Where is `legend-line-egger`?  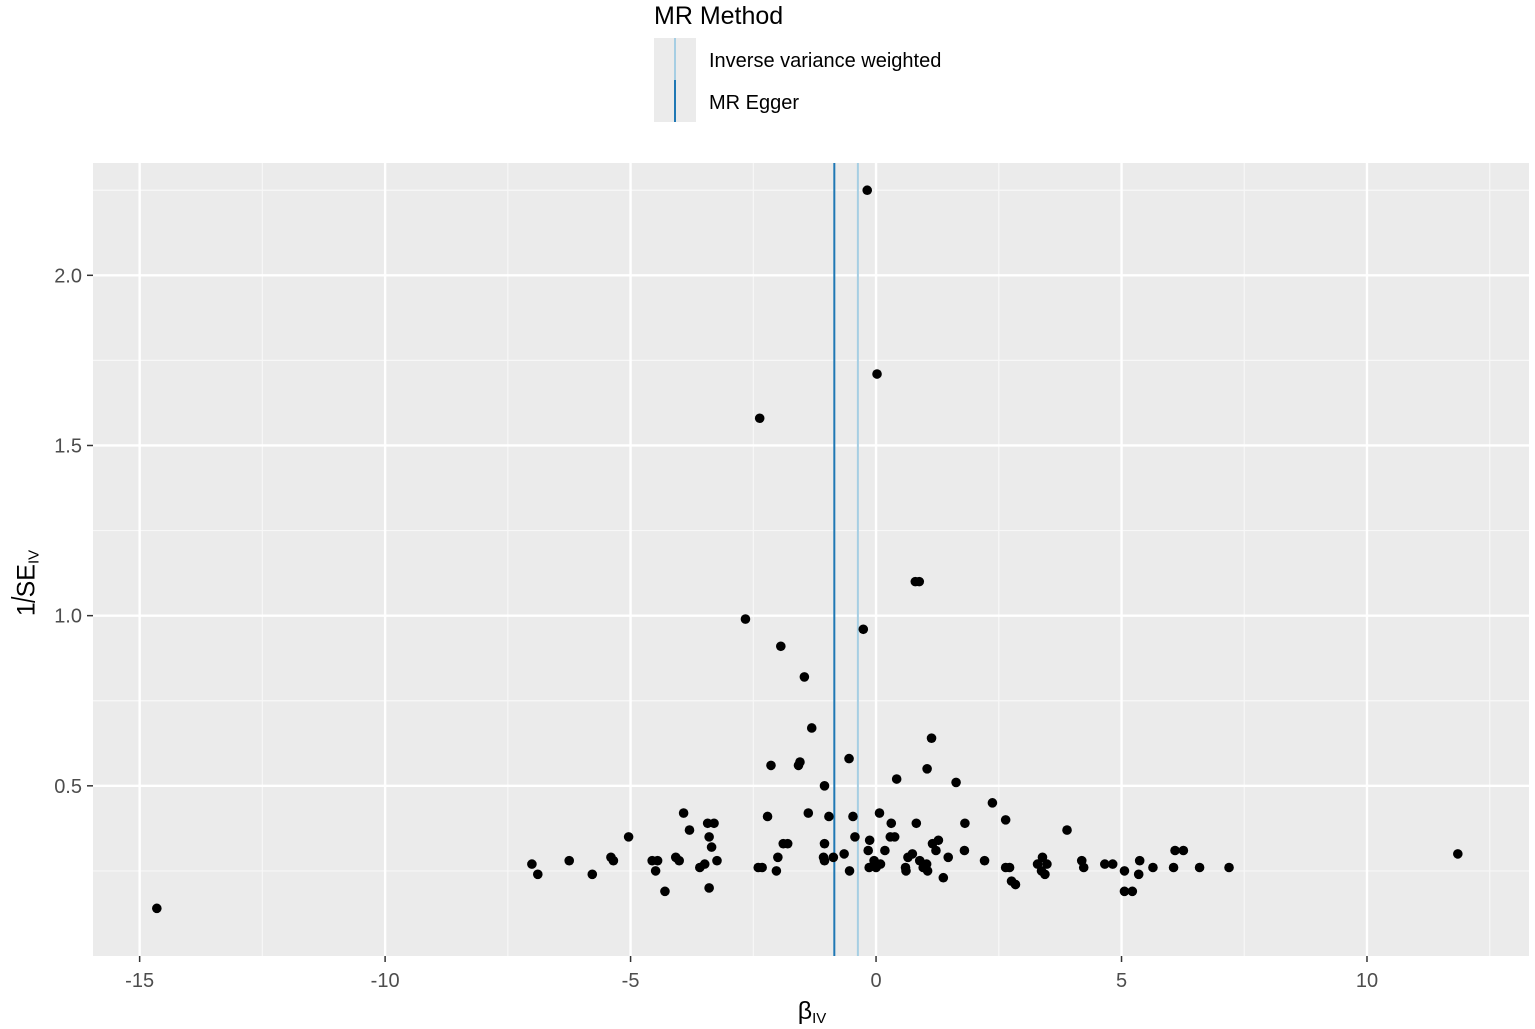
legend-line-egger is located at coordinates (675, 101).